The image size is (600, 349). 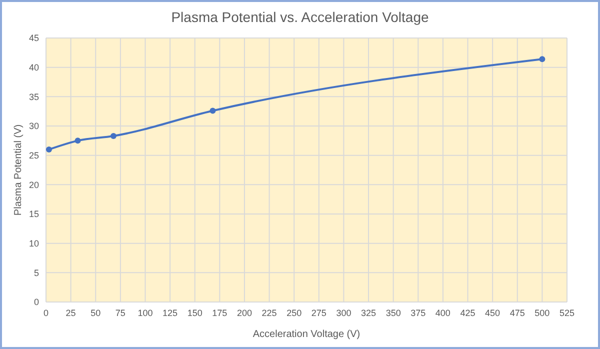 What do you see at coordinates (95, 313) in the screenshot?
I see `x-tick-label: 50` at bounding box center [95, 313].